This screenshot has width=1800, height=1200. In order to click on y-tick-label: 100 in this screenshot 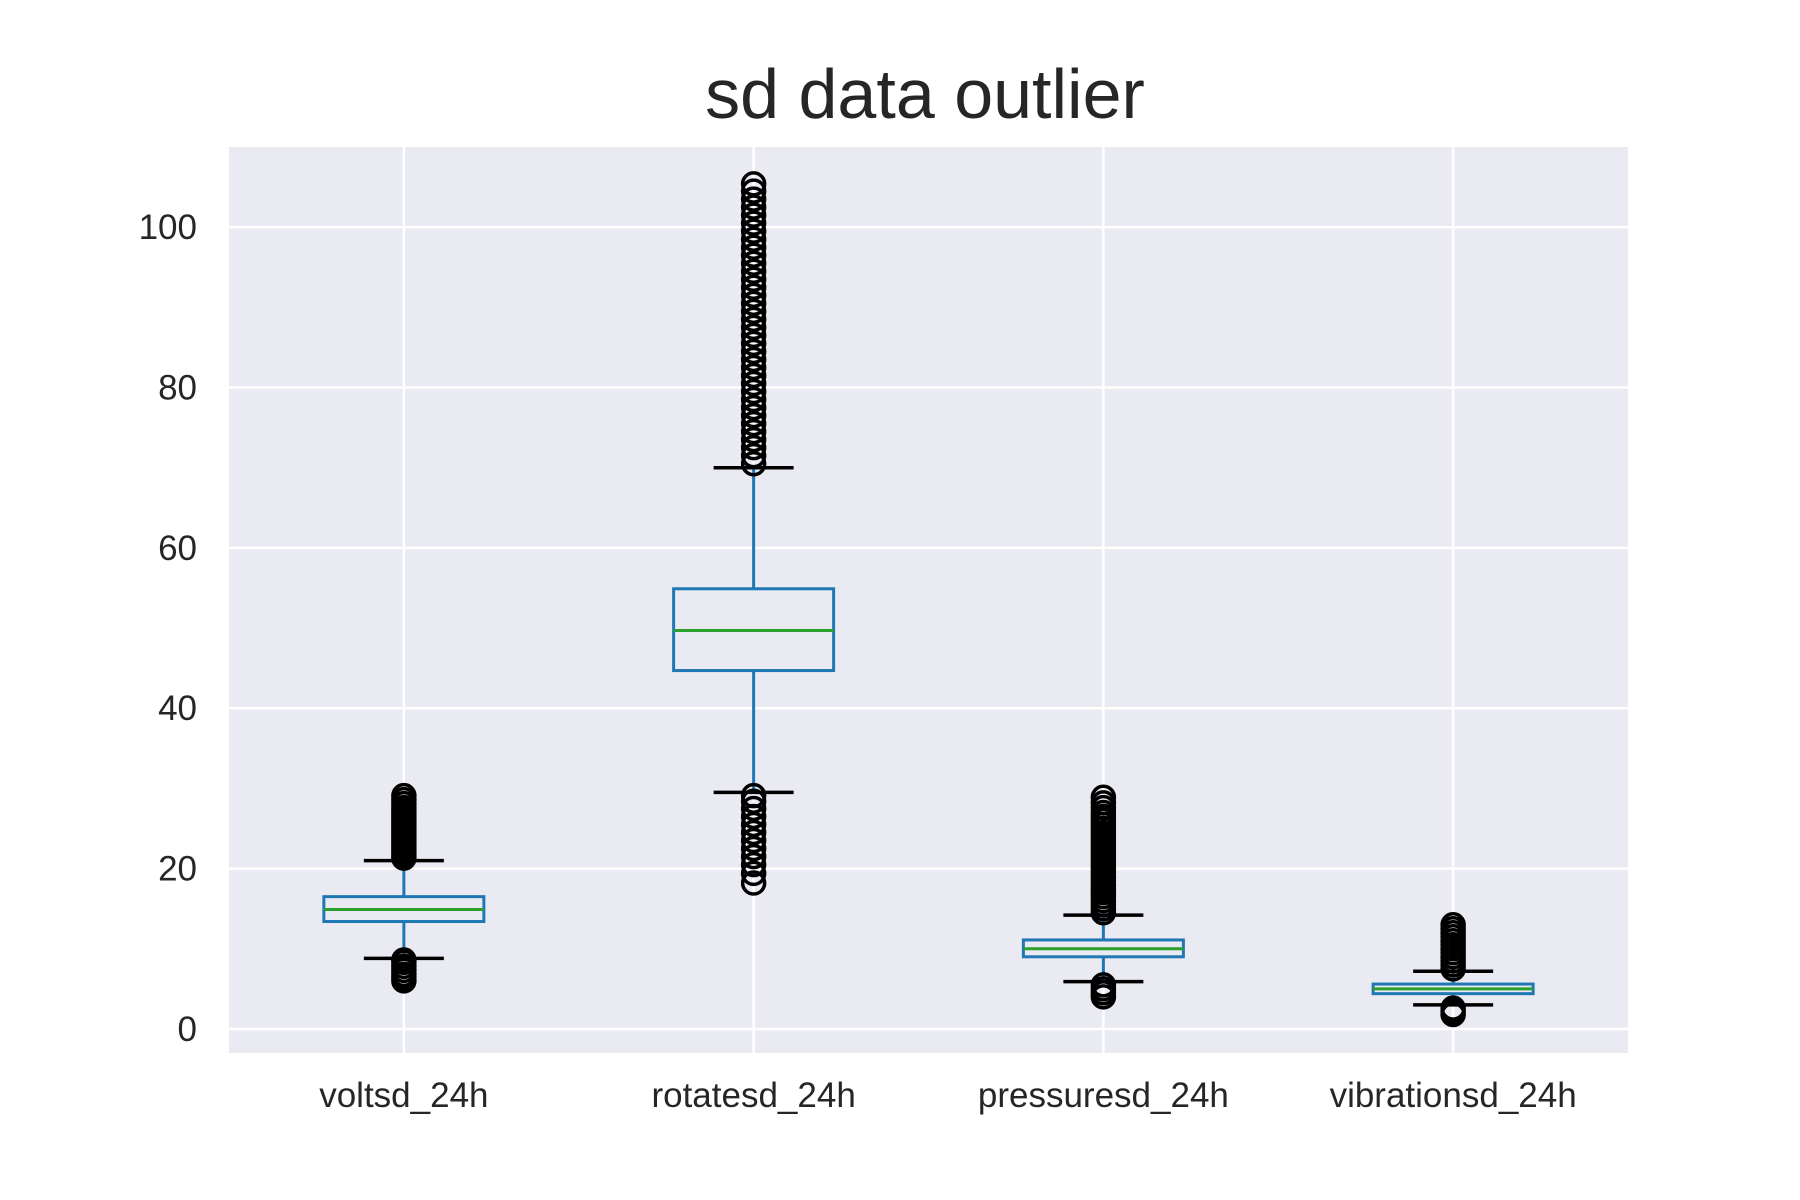, I will do `click(168, 227)`.